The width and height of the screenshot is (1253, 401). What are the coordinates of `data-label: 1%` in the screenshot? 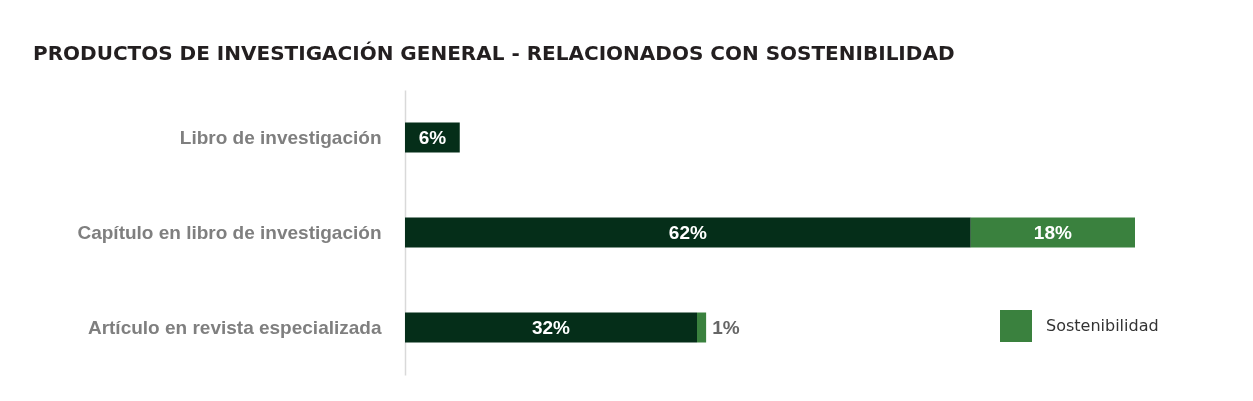 It's located at (726, 327).